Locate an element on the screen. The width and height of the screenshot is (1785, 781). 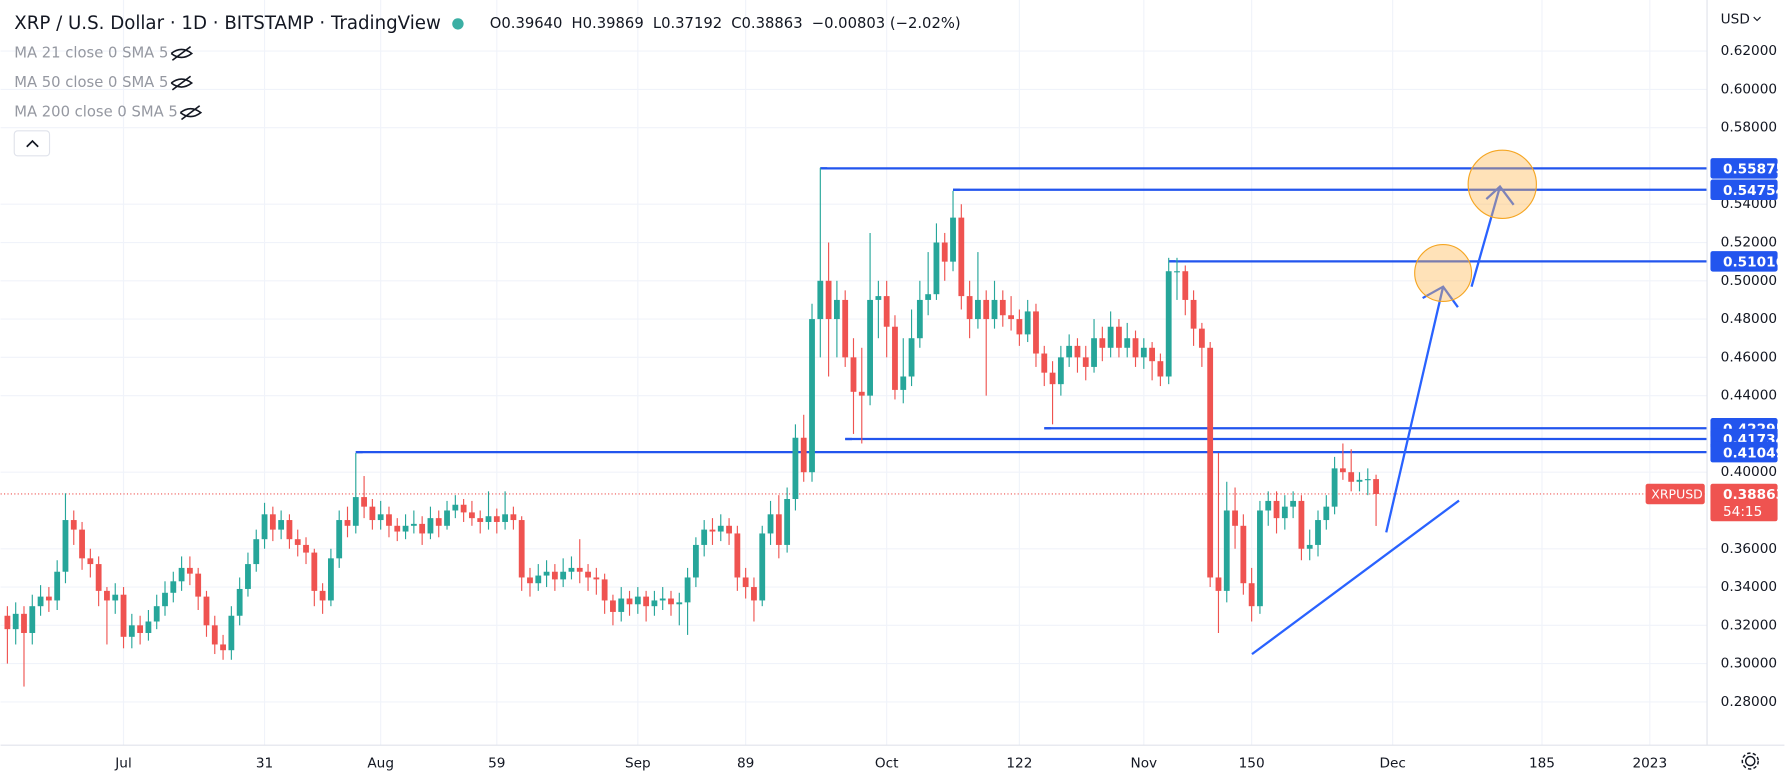
drawings is located at coordinates (1394, 402).